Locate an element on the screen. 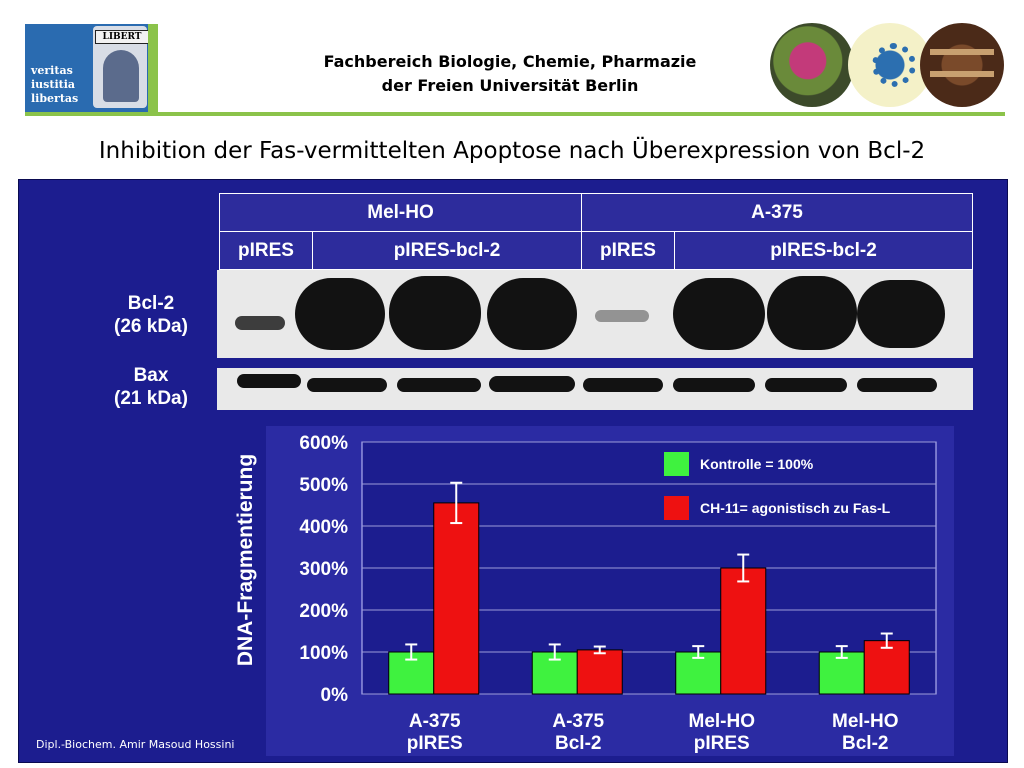 The image size is (1024, 768). bax-western-blot is located at coordinates (595, 389).